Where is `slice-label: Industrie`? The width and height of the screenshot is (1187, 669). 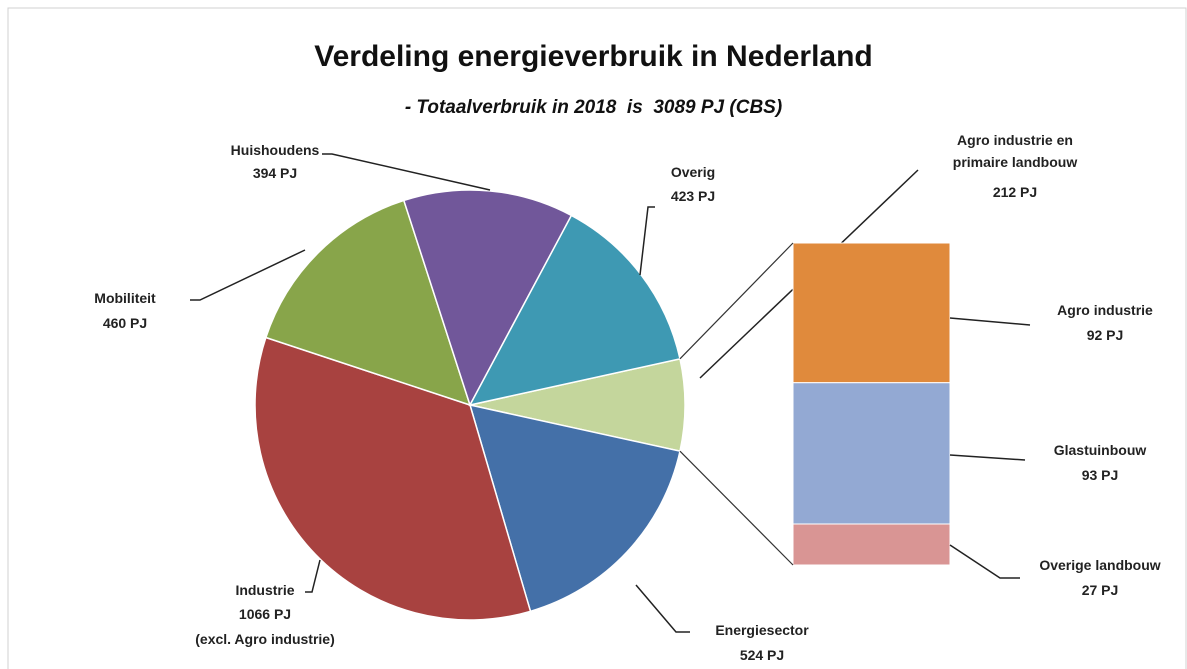
slice-label: Industrie is located at coordinates (265, 590).